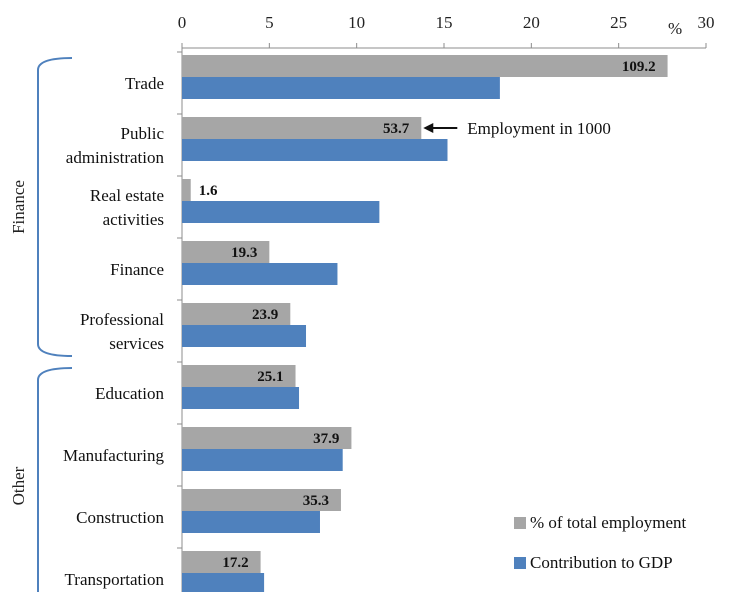 Image resolution: width=729 pixels, height=592 pixels. What do you see at coordinates (618, 22) in the screenshot?
I see `x-tick-label: 25` at bounding box center [618, 22].